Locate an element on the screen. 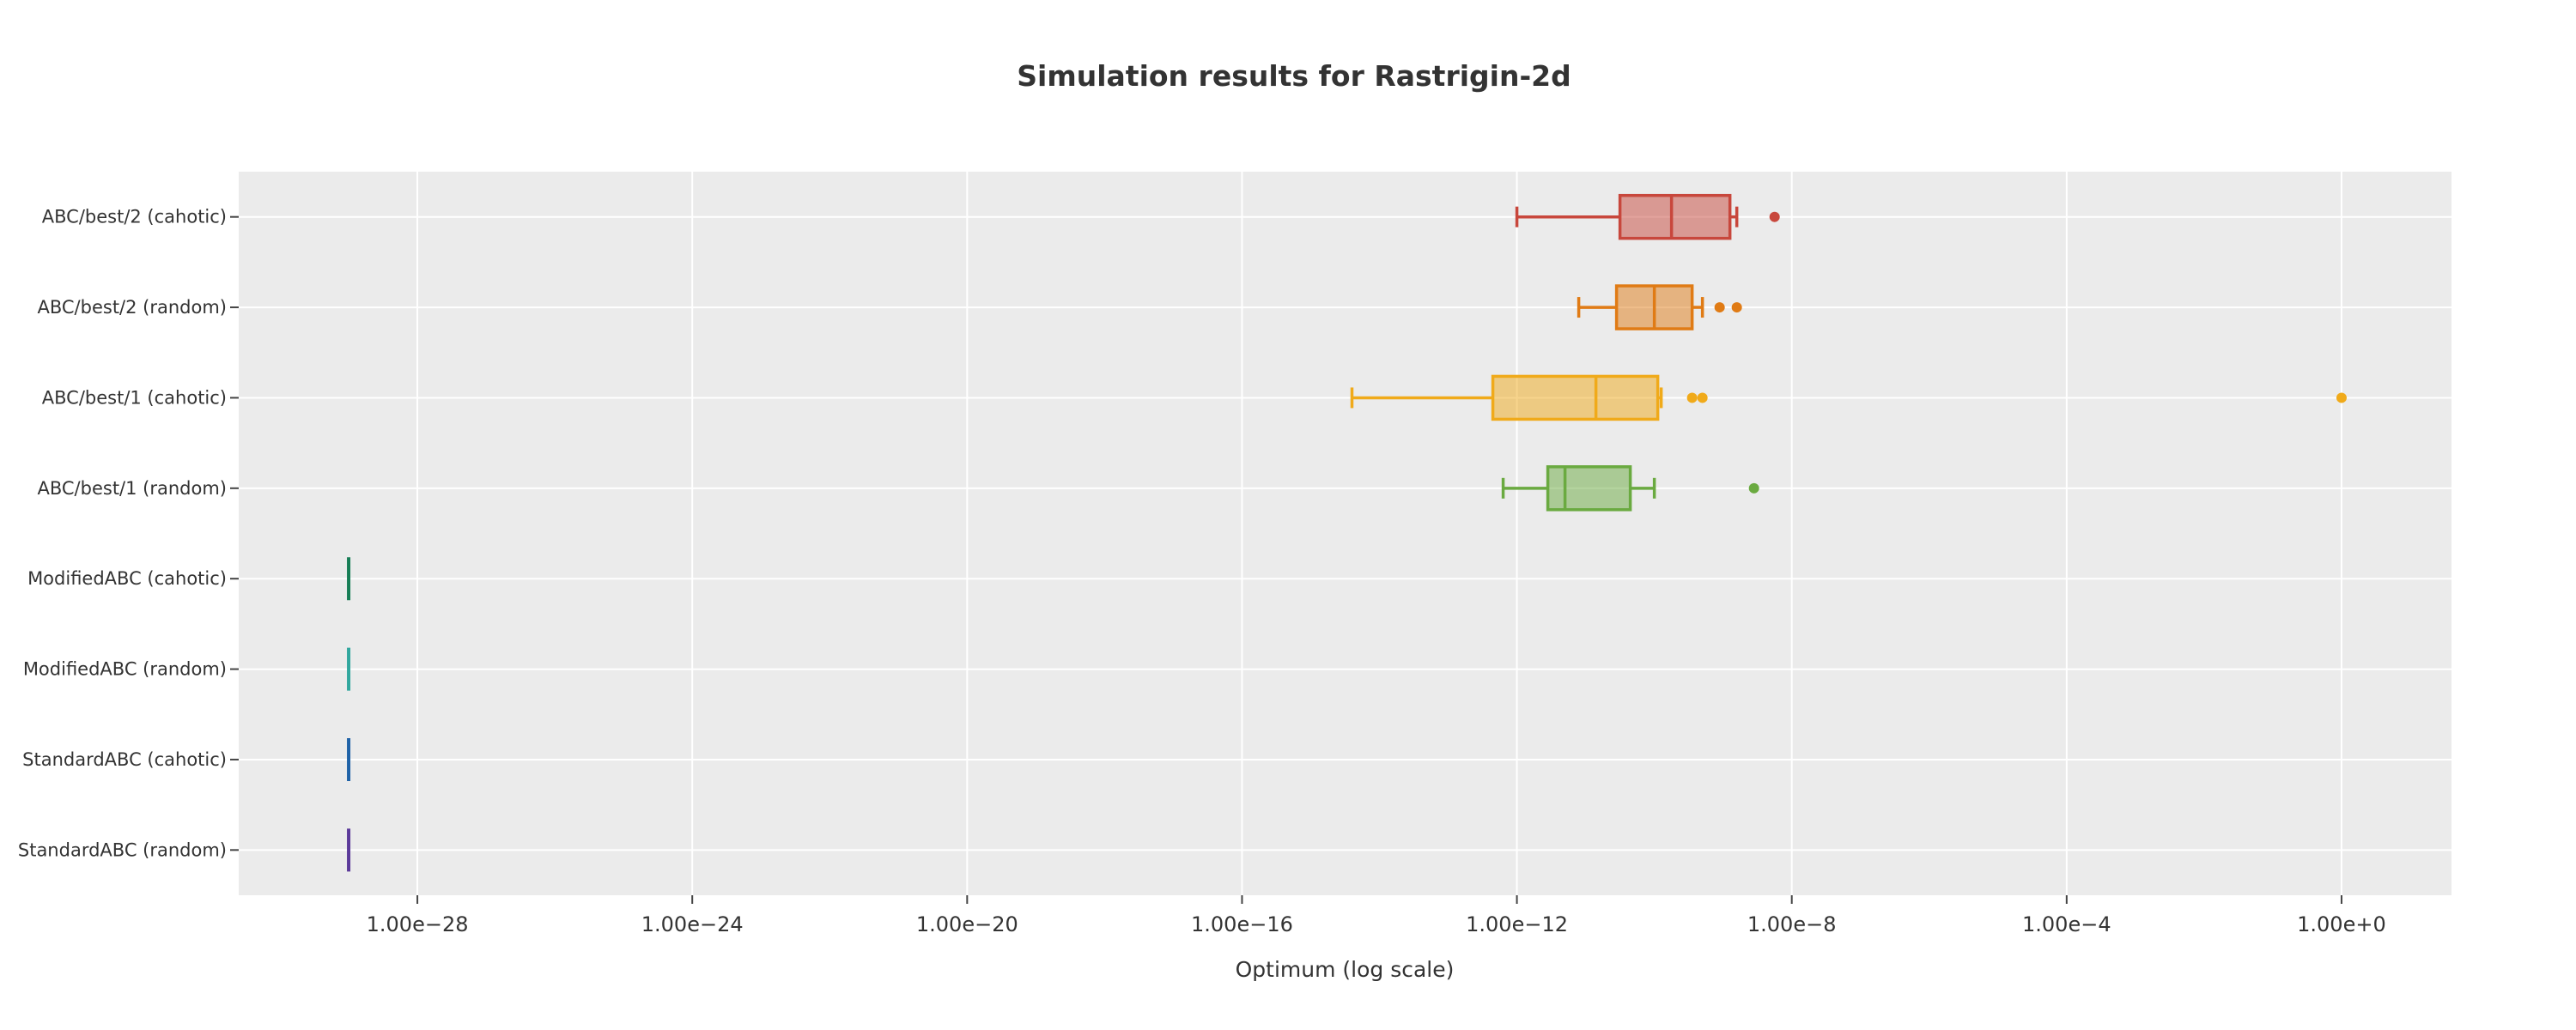 The image size is (2576, 1030). chart-title: Simulation results for Rastrigin-2d is located at coordinates (1294, 76).